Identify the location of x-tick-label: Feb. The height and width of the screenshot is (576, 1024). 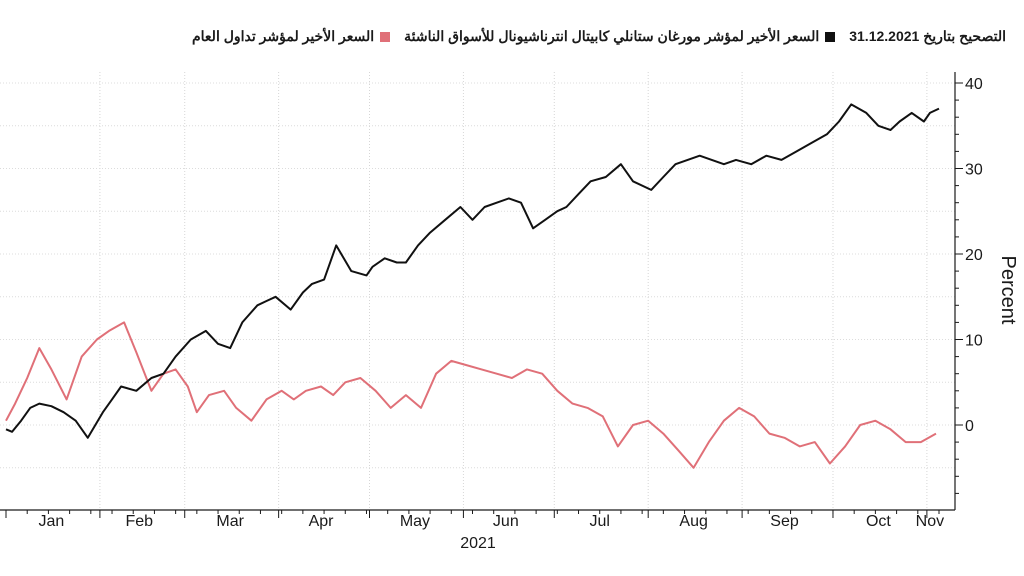
(139, 521).